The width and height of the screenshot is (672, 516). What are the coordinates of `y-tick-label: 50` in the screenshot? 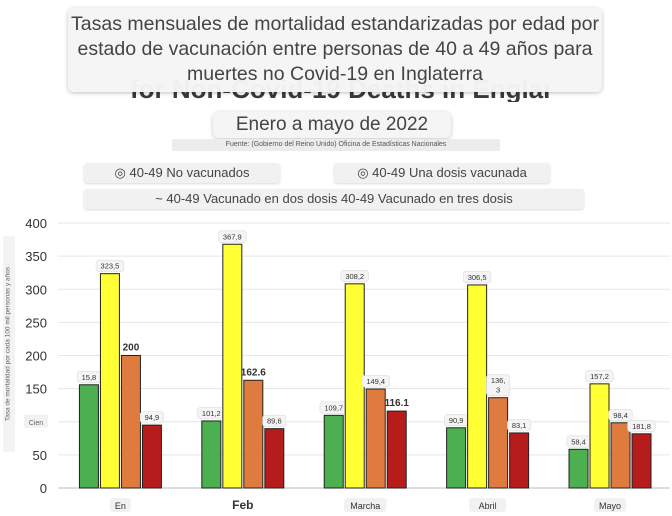 It's located at (40, 455).